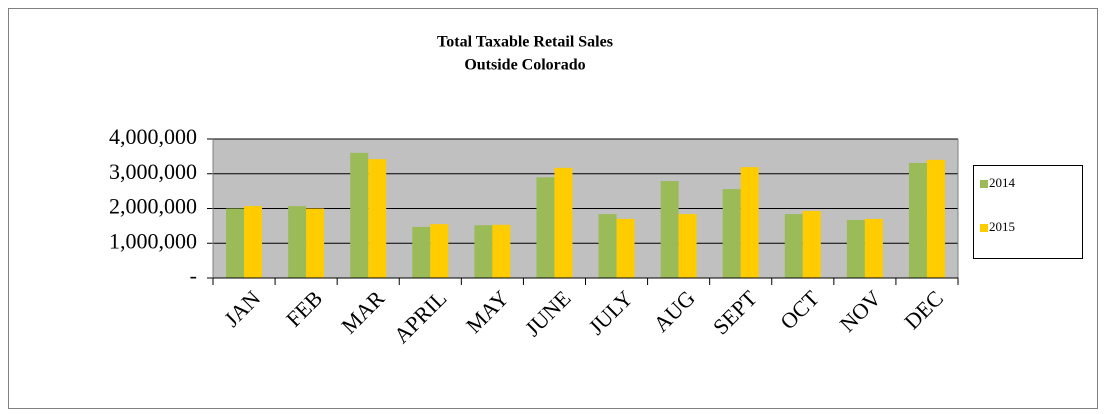 The width and height of the screenshot is (1107, 414). I want to click on y-tick-label: 3,000,000, so click(153, 171).